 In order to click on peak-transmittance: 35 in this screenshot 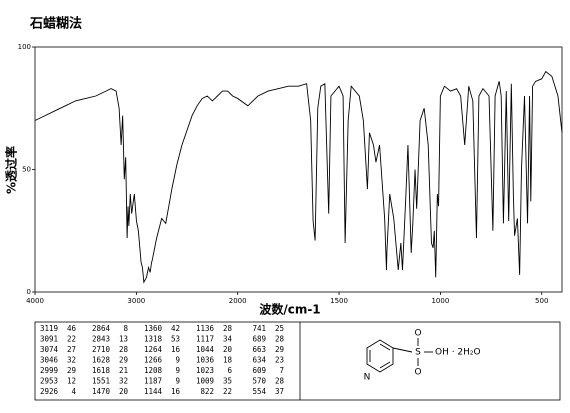, I will do `click(227, 381)`.